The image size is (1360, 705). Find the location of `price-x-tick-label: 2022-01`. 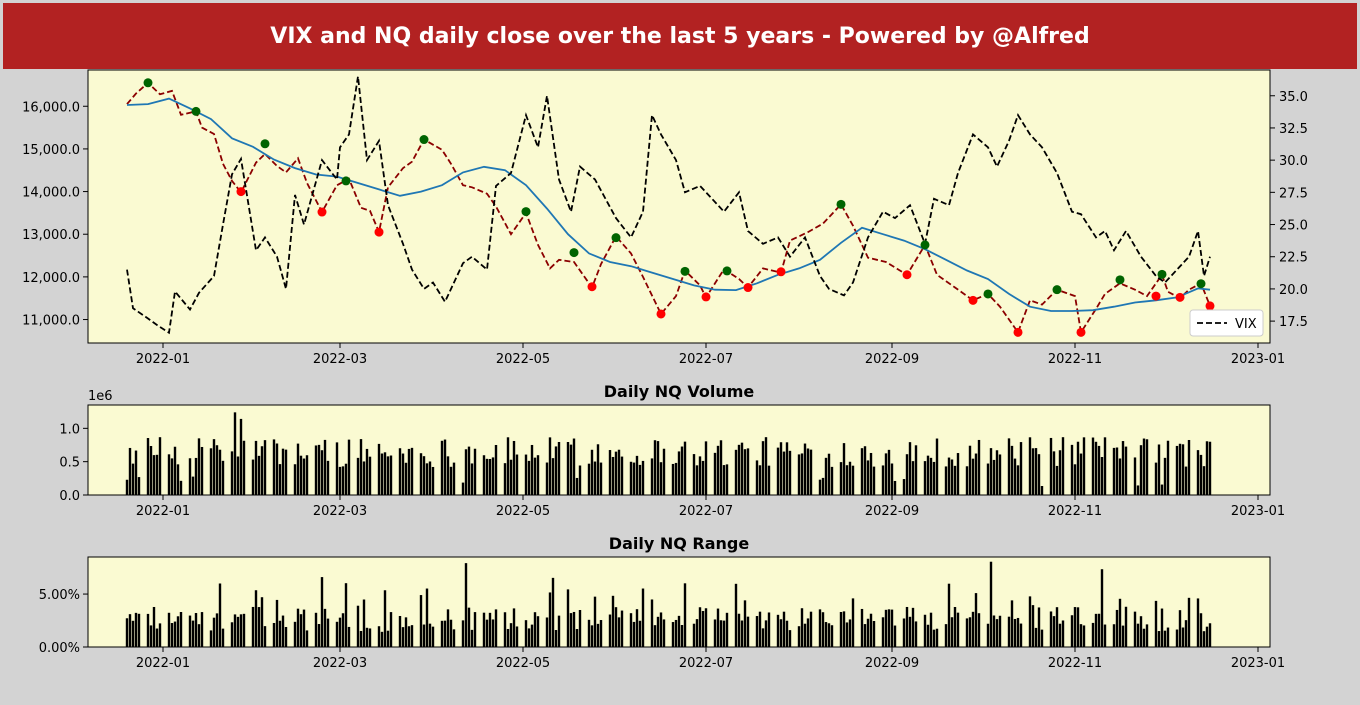

price-x-tick-label: 2022-01 is located at coordinates (163, 359).